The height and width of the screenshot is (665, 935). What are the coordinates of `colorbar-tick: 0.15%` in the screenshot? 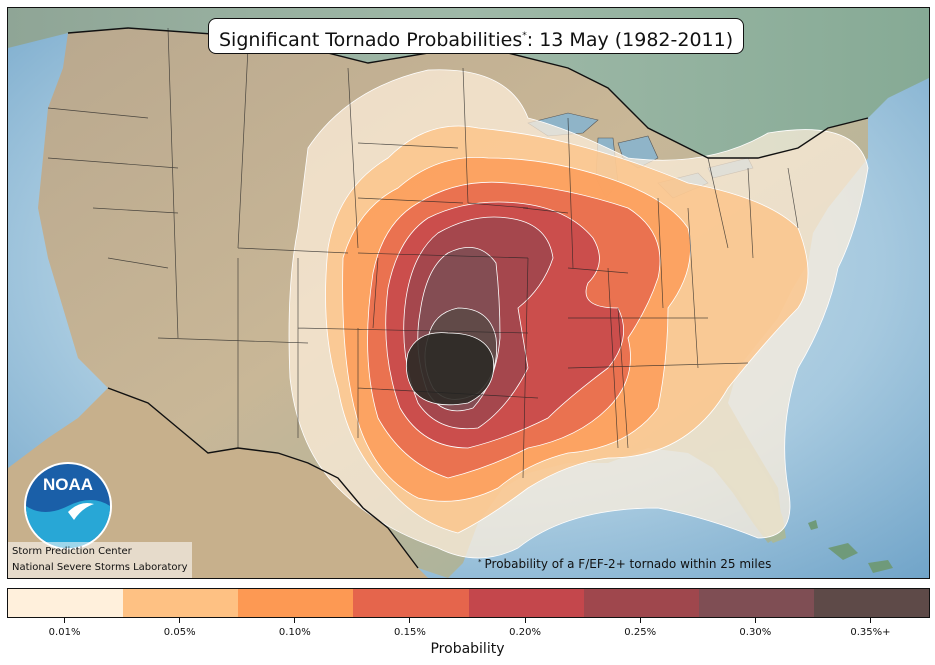 It's located at (410, 627).